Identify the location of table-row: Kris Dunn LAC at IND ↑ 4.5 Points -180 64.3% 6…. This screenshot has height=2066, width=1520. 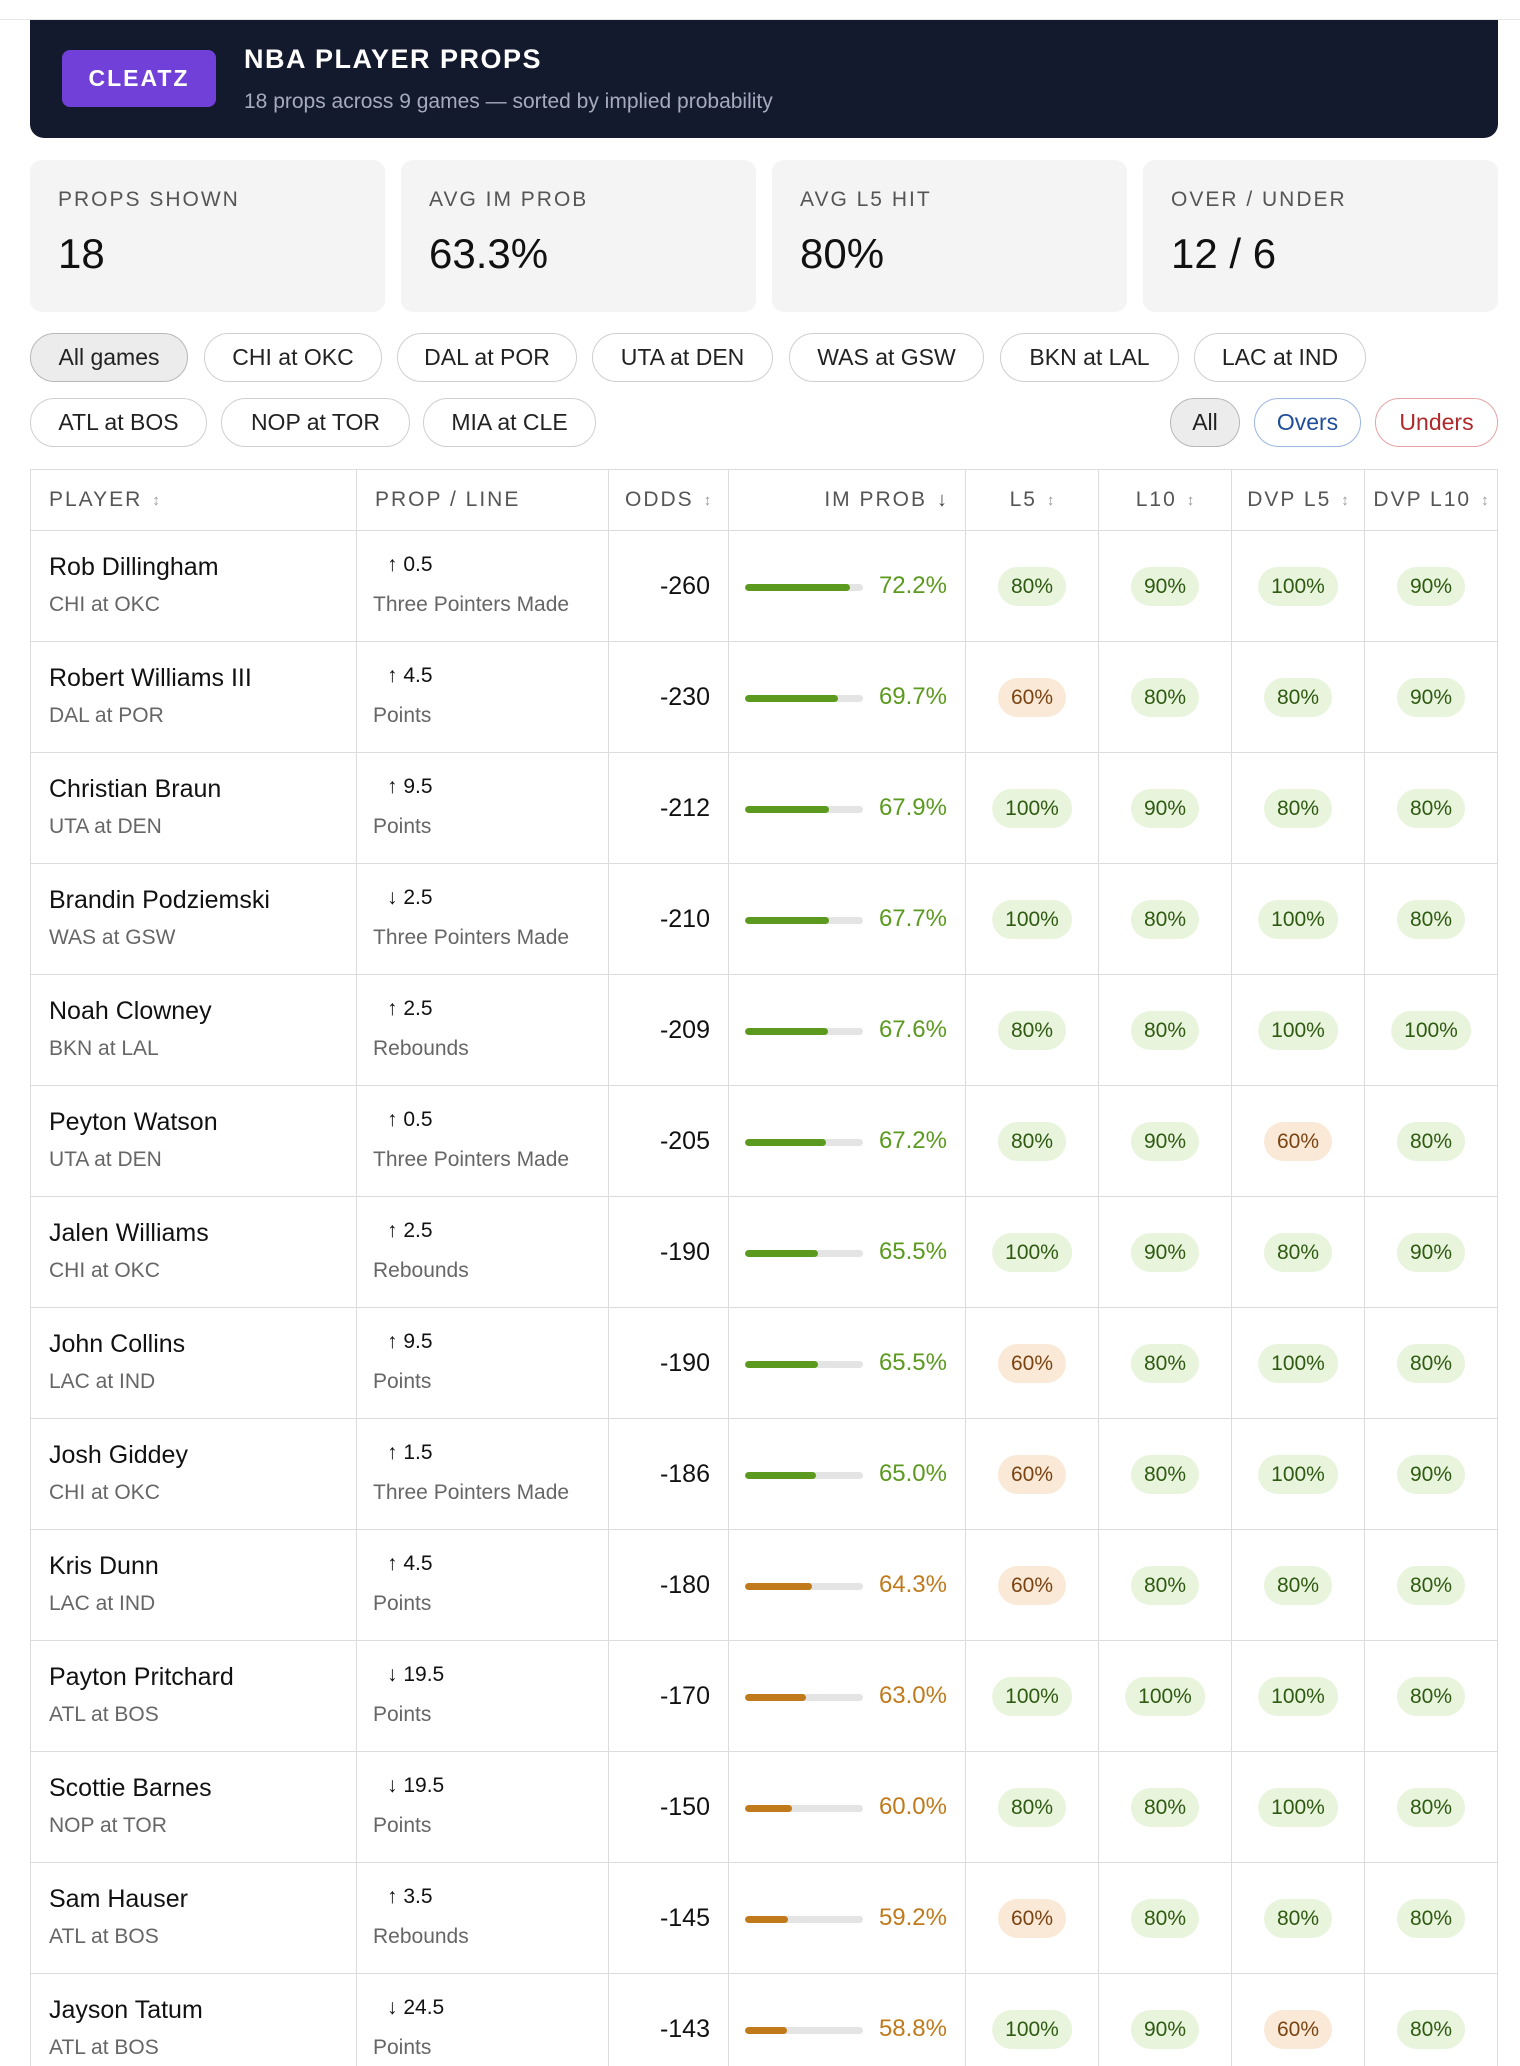
(764, 1585).